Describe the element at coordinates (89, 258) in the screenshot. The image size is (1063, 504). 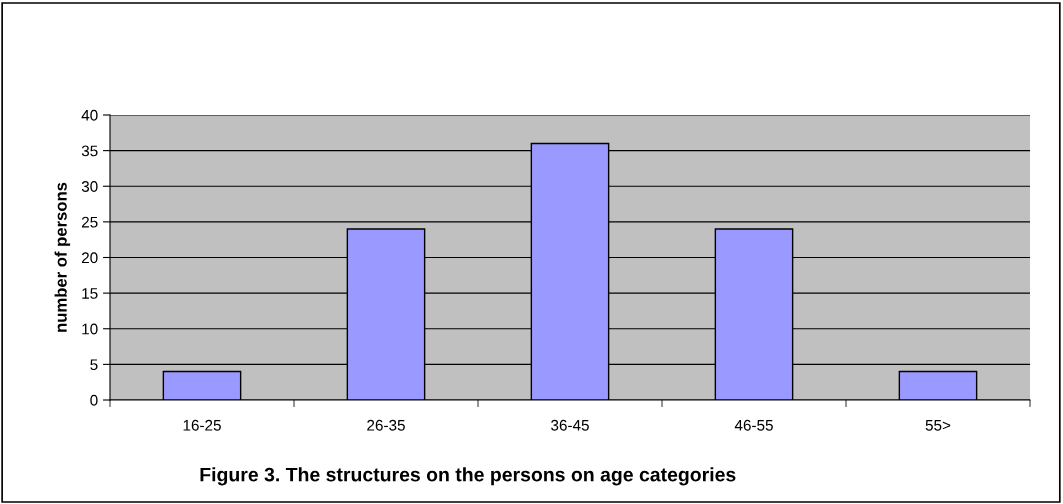
I see `y-tick-label: 20` at that location.